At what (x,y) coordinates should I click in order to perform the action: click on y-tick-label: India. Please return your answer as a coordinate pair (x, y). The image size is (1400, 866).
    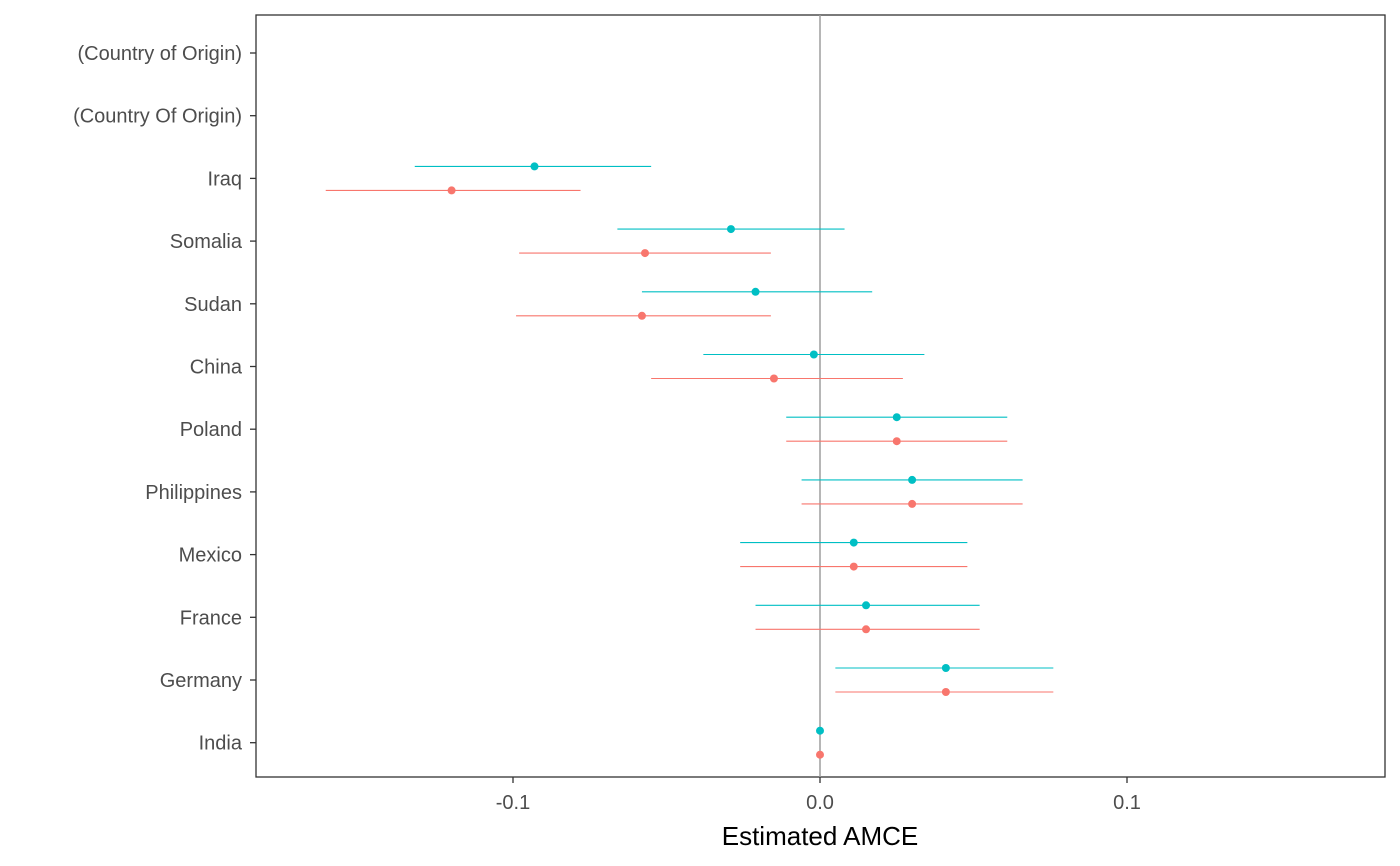
    Looking at the image, I should click on (221, 744).